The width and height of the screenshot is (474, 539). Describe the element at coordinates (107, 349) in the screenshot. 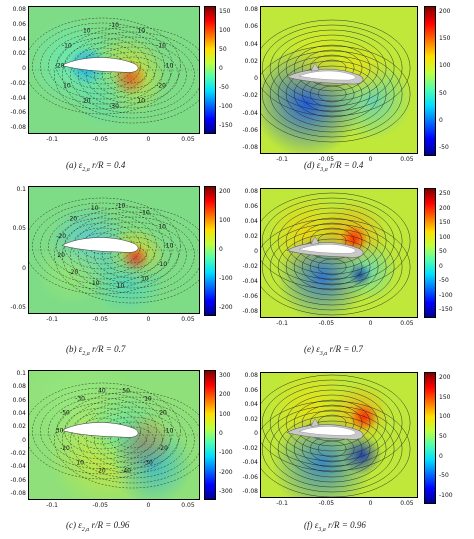

I see `caption-suffix: r/R = 0.7` at that location.